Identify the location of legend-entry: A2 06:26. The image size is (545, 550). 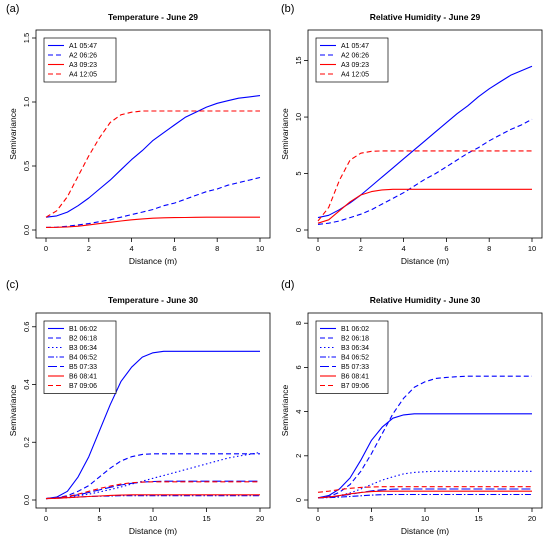
(83, 56).